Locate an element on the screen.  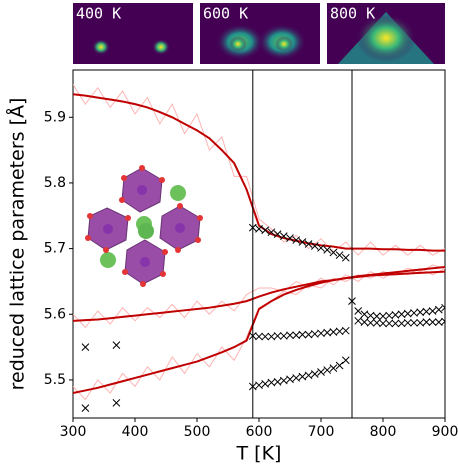
y-tick-label: 5.6 is located at coordinates (55, 314).